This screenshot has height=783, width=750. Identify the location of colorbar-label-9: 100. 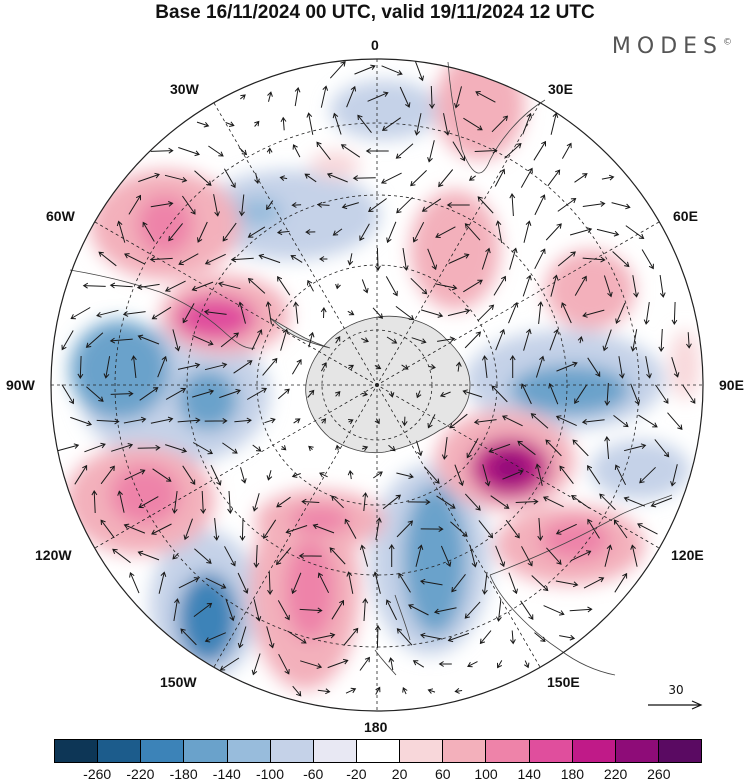
(486, 774).